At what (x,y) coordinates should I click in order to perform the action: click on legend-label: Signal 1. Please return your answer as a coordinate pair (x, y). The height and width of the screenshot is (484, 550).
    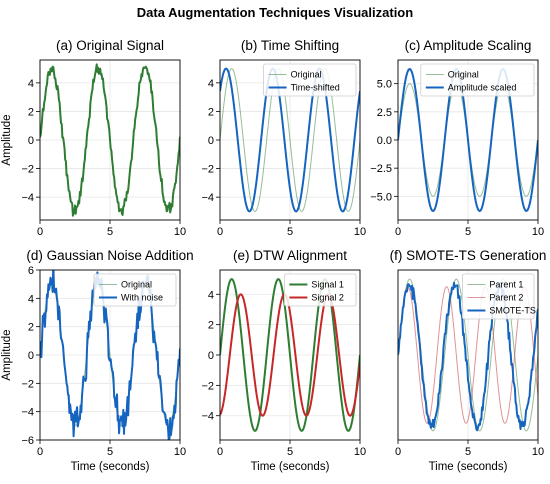
    Looking at the image, I should click on (327, 285).